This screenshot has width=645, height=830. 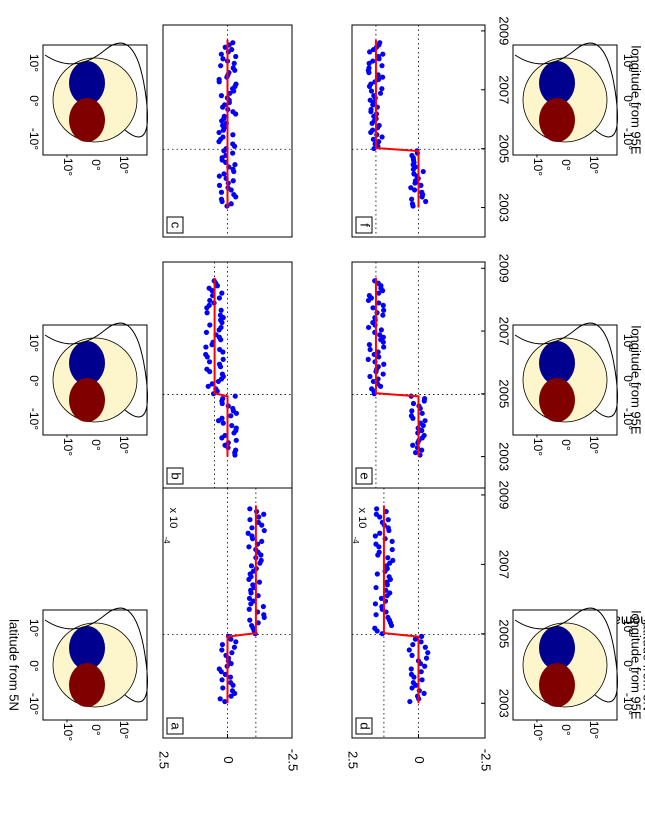 I want to click on scale-exp: -4, so click(x=166, y=540).